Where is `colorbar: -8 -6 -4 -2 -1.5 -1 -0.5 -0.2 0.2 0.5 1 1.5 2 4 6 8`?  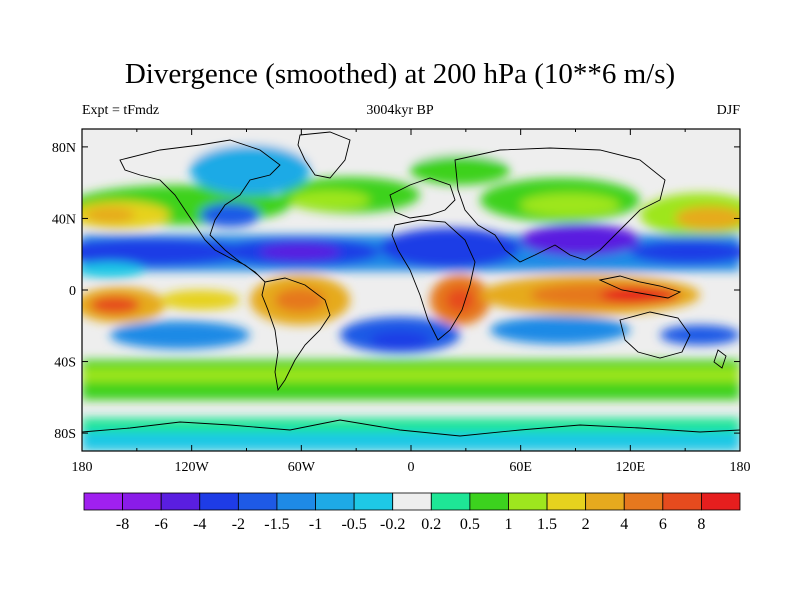
colorbar: -8 -6 -4 -2 -1.5 -1 -0.5 -0.2 0.2 0.5 1 1.5 2 4 6 8 is located at coordinates (412, 512).